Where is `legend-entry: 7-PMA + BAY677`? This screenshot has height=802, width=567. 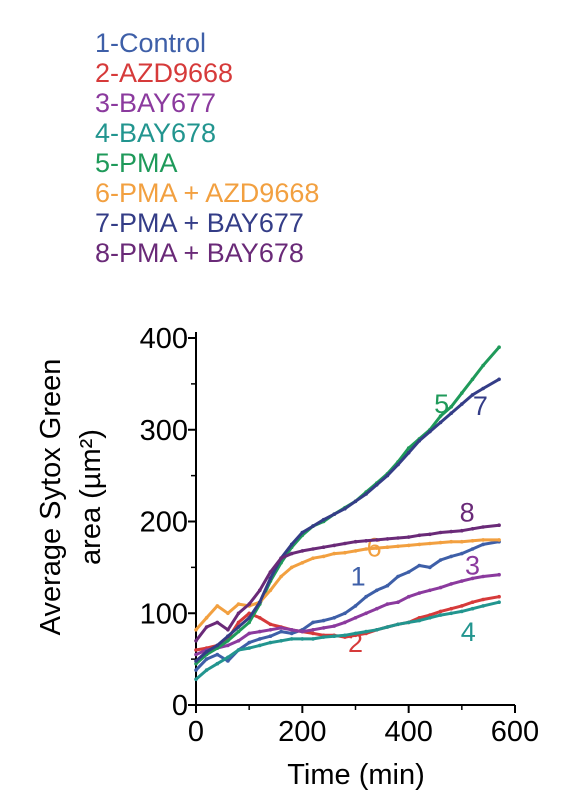 legend-entry: 7-PMA + BAY677 is located at coordinates (199, 223).